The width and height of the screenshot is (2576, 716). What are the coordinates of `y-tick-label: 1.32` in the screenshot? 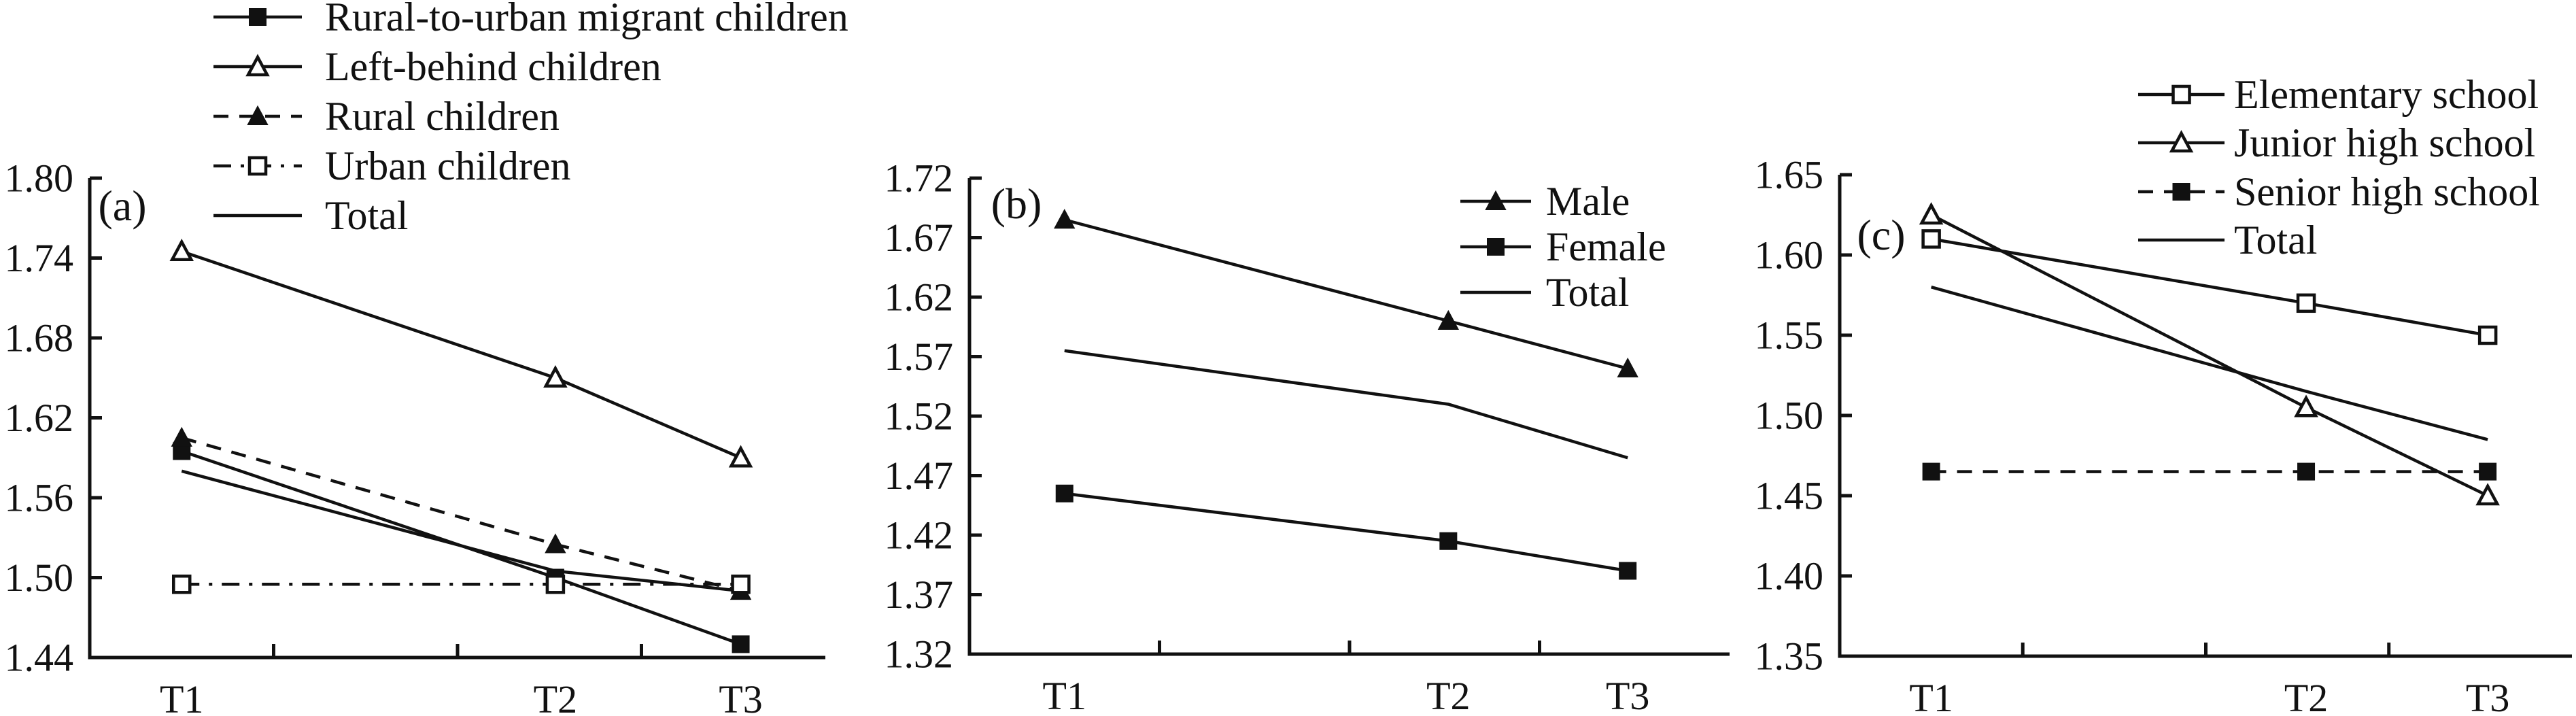 It's located at (919, 654).